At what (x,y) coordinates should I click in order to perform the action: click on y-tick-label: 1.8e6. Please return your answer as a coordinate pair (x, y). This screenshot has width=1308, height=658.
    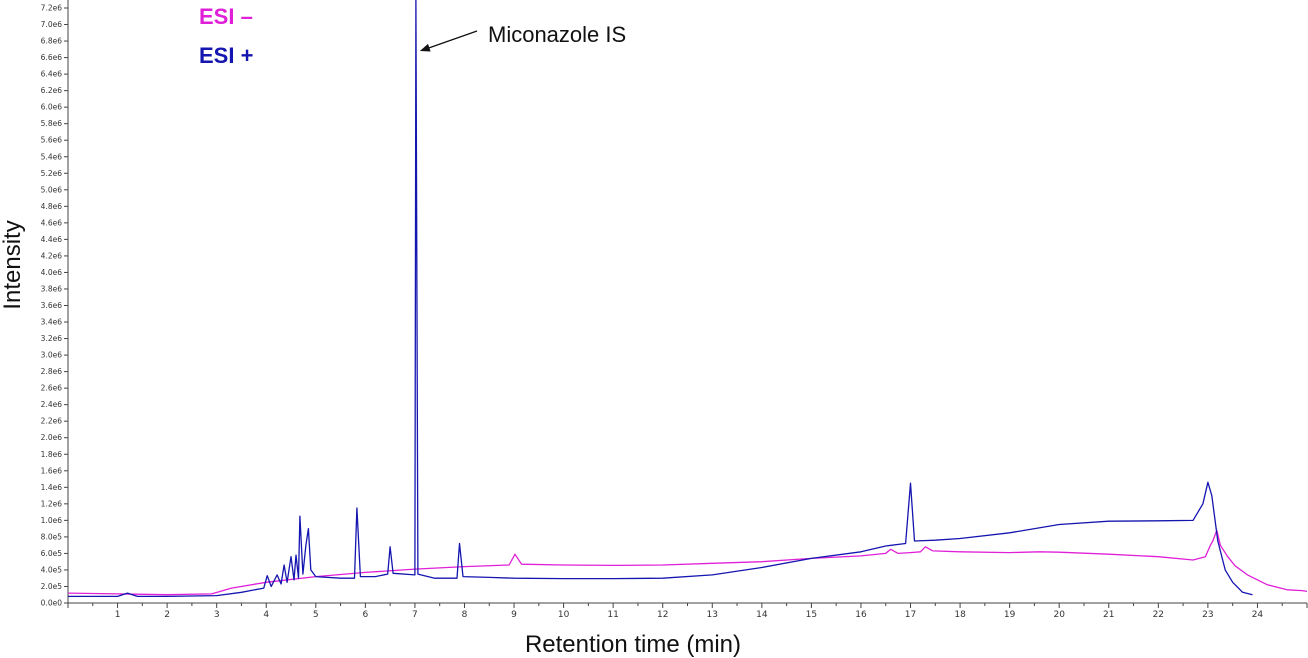
    Looking at the image, I should click on (52, 454).